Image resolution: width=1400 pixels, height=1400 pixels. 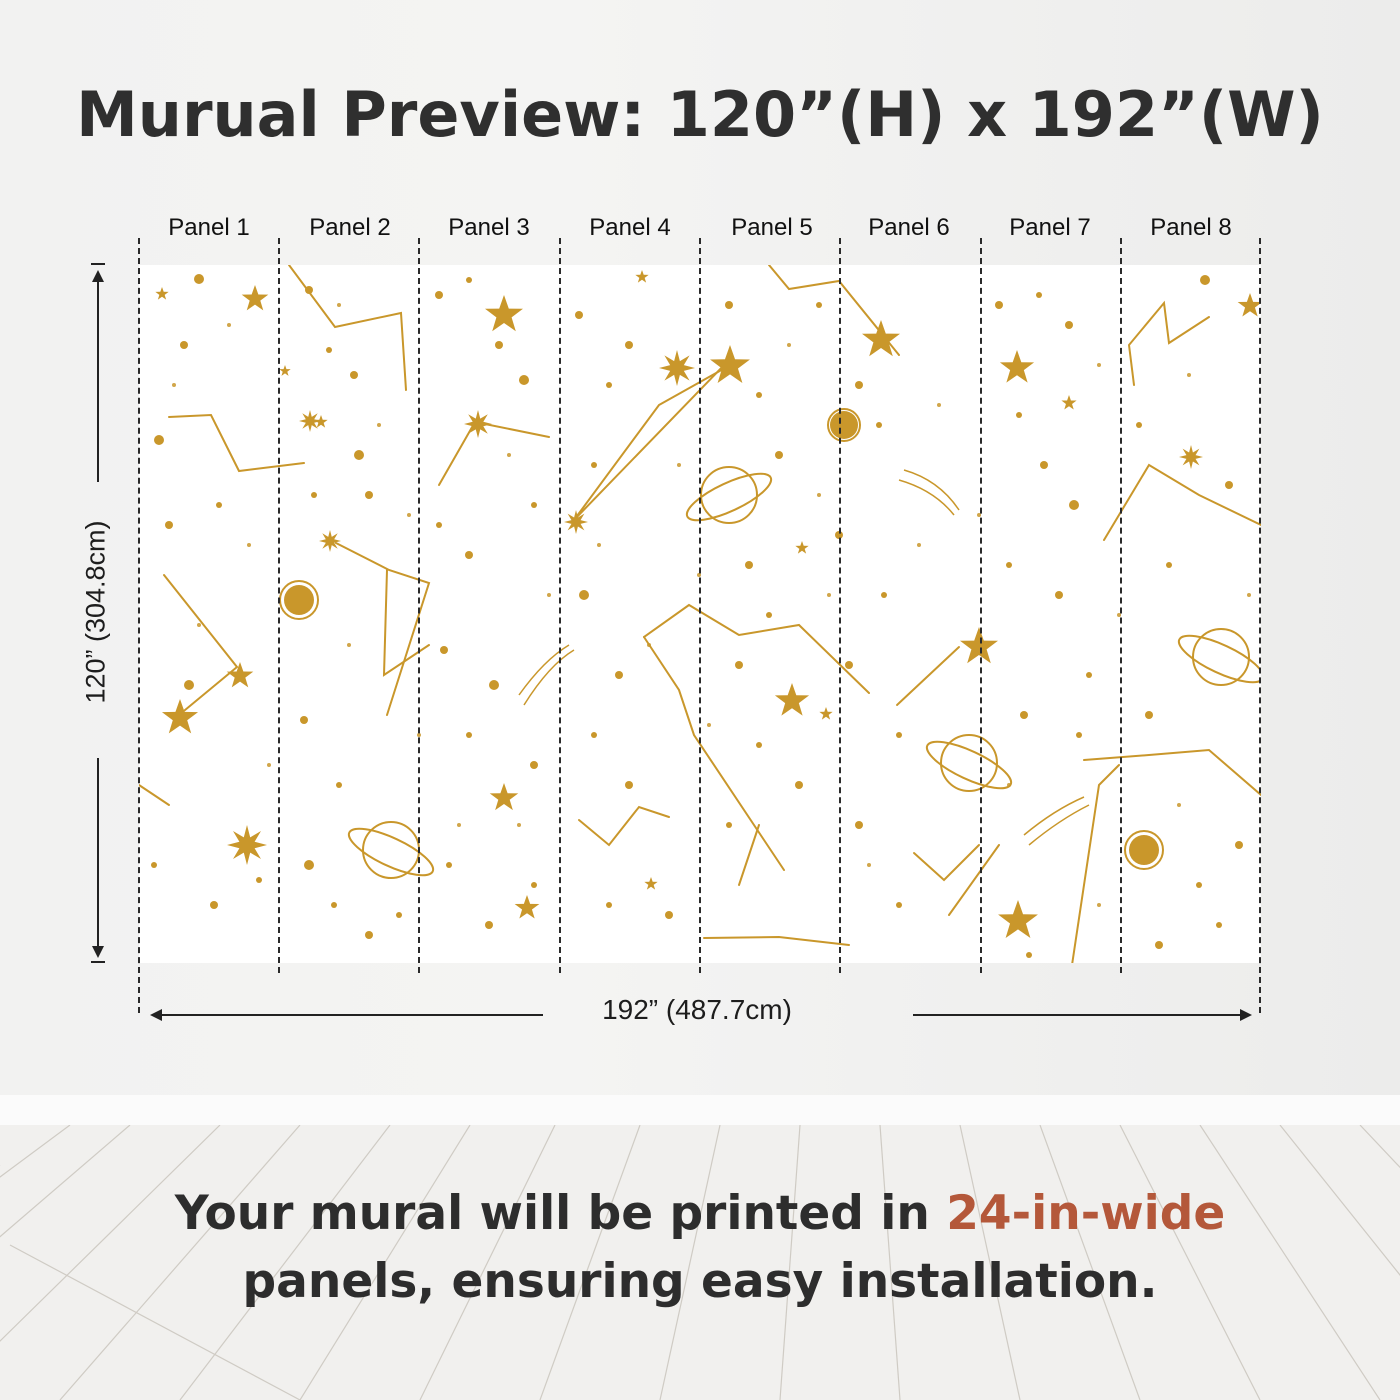 I want to click on arrow-down-icon, so click(x=98, y=952).